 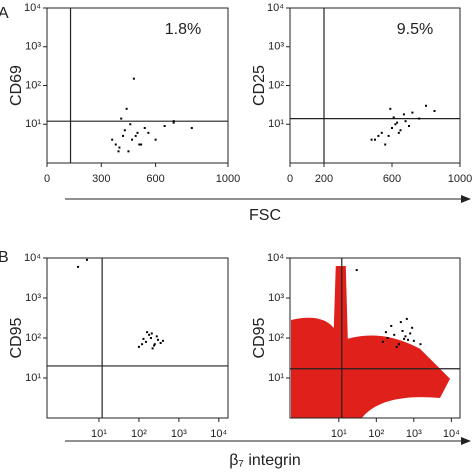 What do you see at coordinates (265, 460) in the screenshot?
I see `shared-x-label: β₇ integrin` at bounding box center [265, 460].